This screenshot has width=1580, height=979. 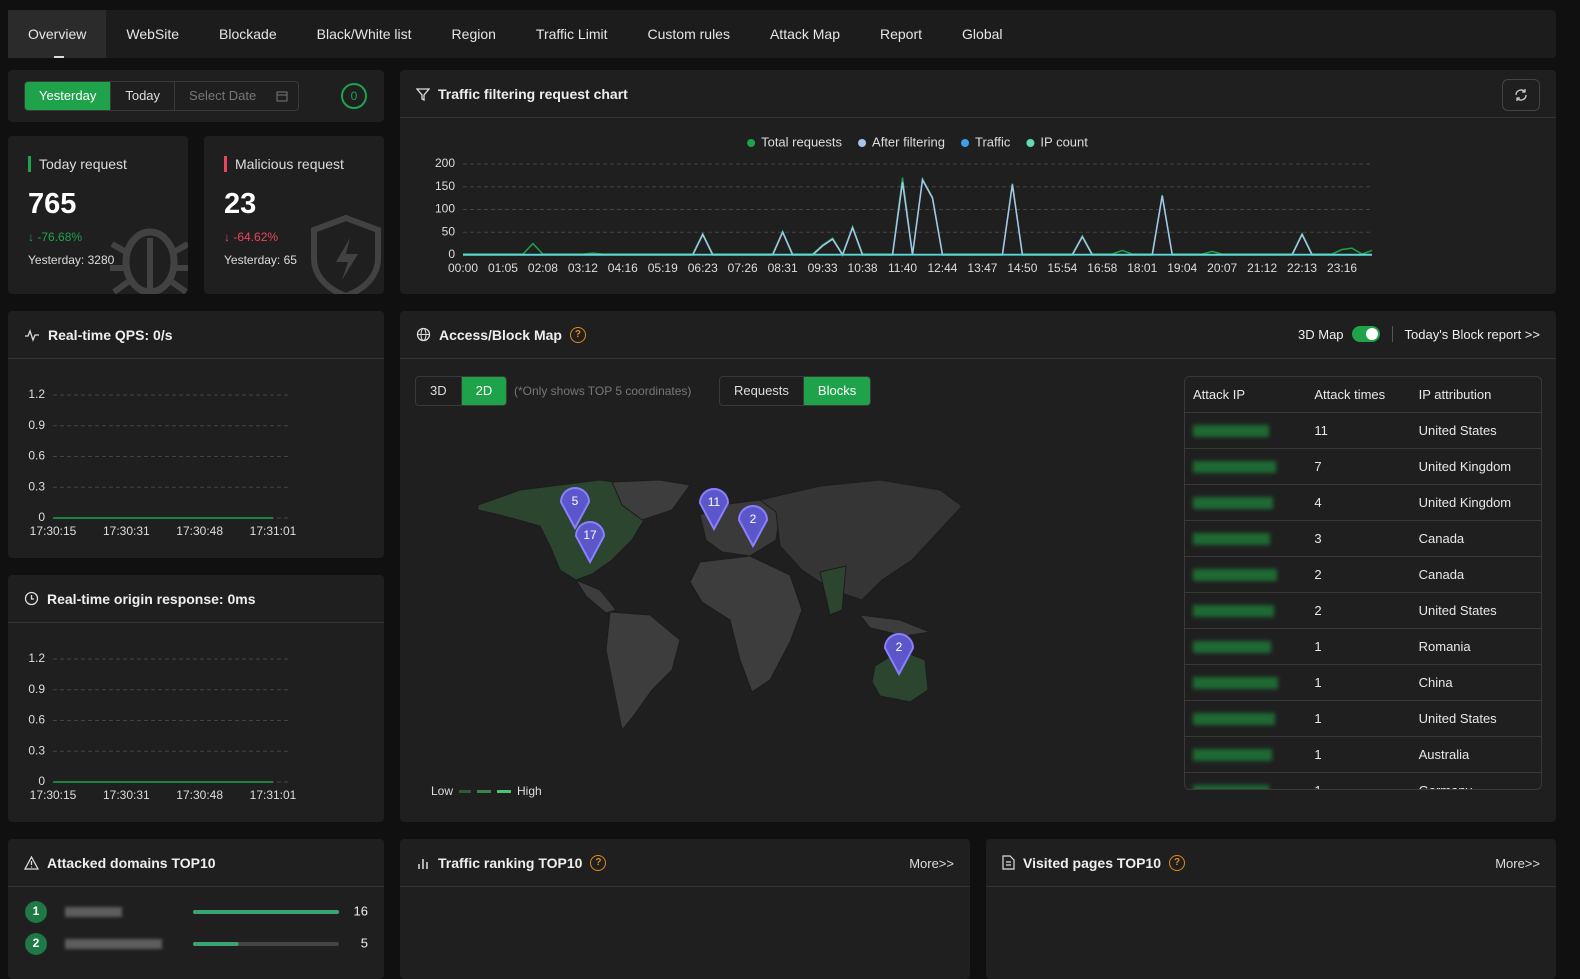 I want to click on rank-label: 2, so click(x=36, y=943).